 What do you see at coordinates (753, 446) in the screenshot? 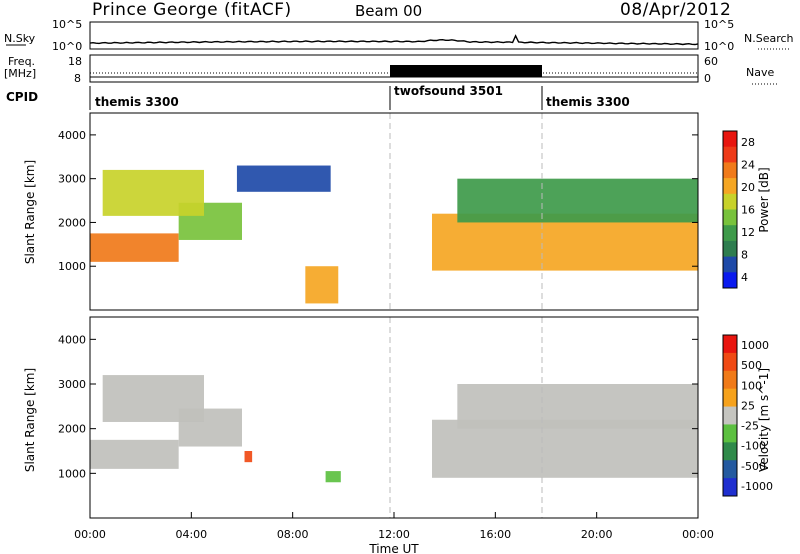
I see `colorbar-tick-label: -100` at bounding box center [753, 446].